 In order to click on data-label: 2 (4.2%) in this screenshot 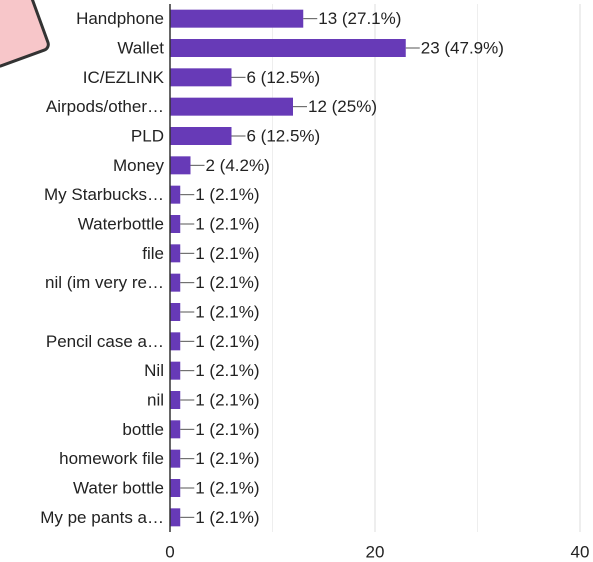, I will do `click(238, 165)`.